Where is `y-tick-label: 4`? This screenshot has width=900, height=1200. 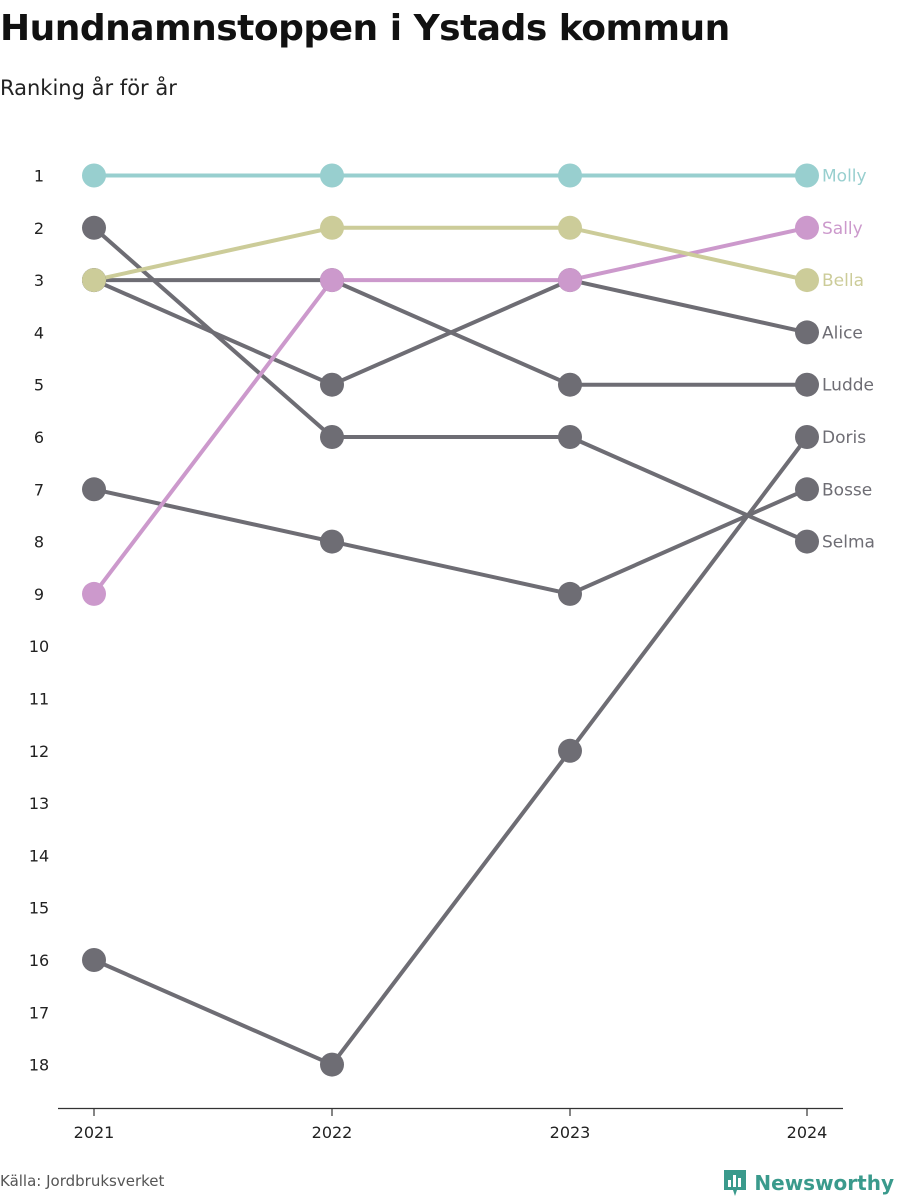
y-tick-label: 4 is located at coordinates (39, 332).